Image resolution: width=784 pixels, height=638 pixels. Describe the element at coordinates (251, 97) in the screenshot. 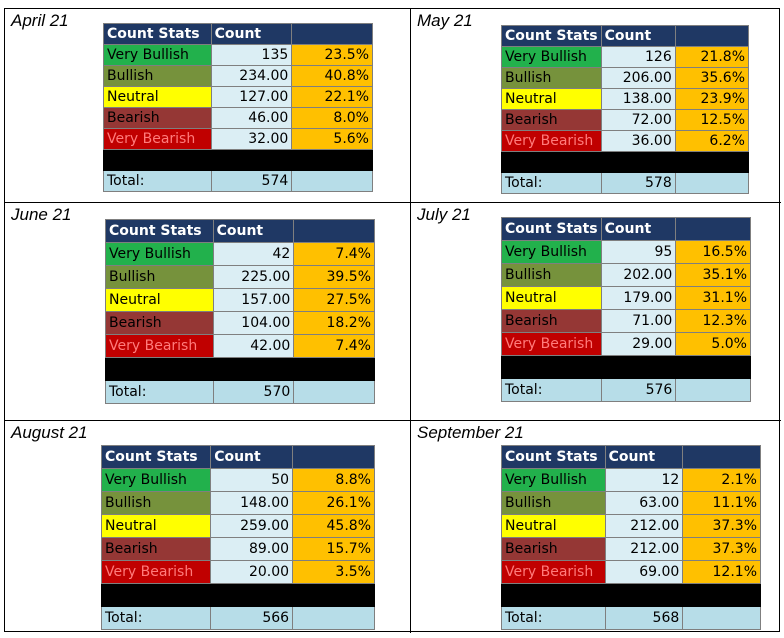

I see `count-cell: 127.00` at that location.